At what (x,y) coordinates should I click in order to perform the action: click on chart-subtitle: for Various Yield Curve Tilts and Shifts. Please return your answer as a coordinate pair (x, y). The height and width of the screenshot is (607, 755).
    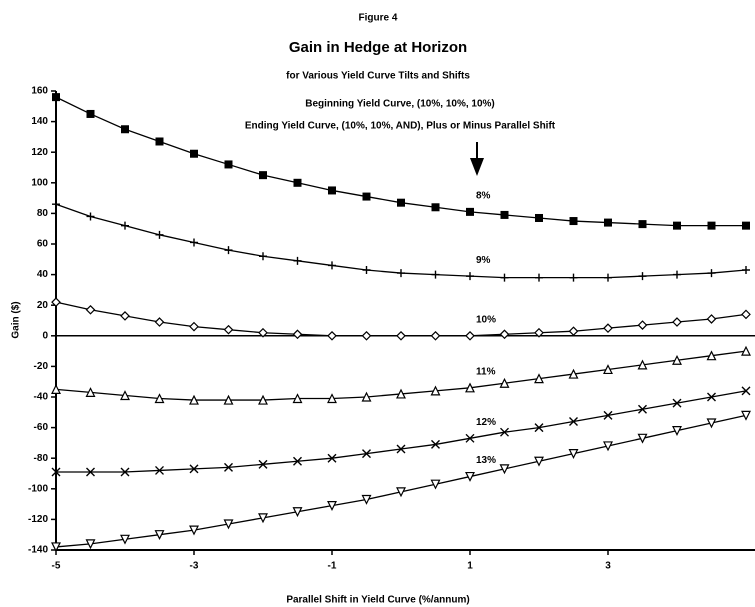
    Looking at the image, I should click on (378, 76).